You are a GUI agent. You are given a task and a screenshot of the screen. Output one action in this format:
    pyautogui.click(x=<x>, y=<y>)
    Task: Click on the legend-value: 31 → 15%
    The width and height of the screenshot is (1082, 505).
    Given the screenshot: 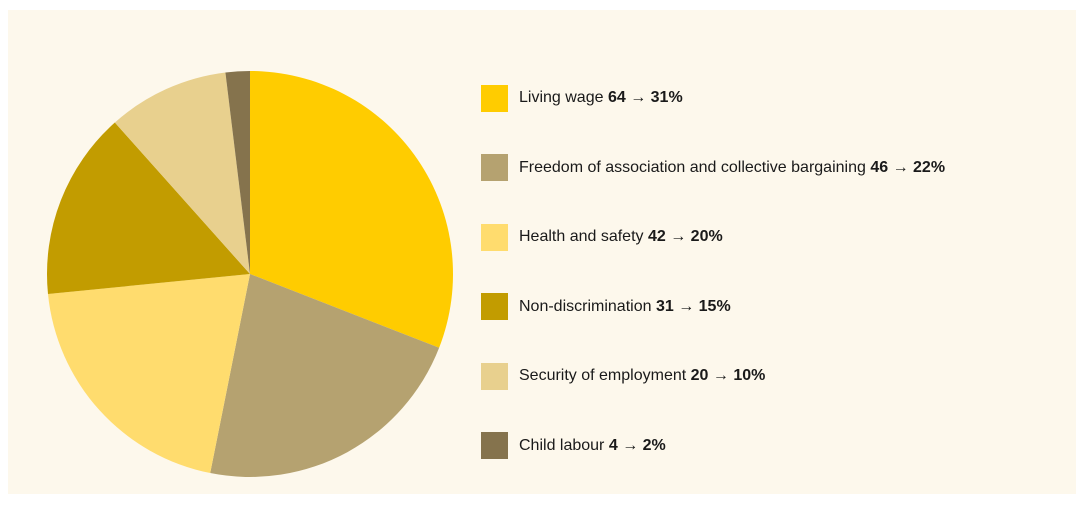 What is the action you would take?
    pyautogui.click(x=693, y=306)
    